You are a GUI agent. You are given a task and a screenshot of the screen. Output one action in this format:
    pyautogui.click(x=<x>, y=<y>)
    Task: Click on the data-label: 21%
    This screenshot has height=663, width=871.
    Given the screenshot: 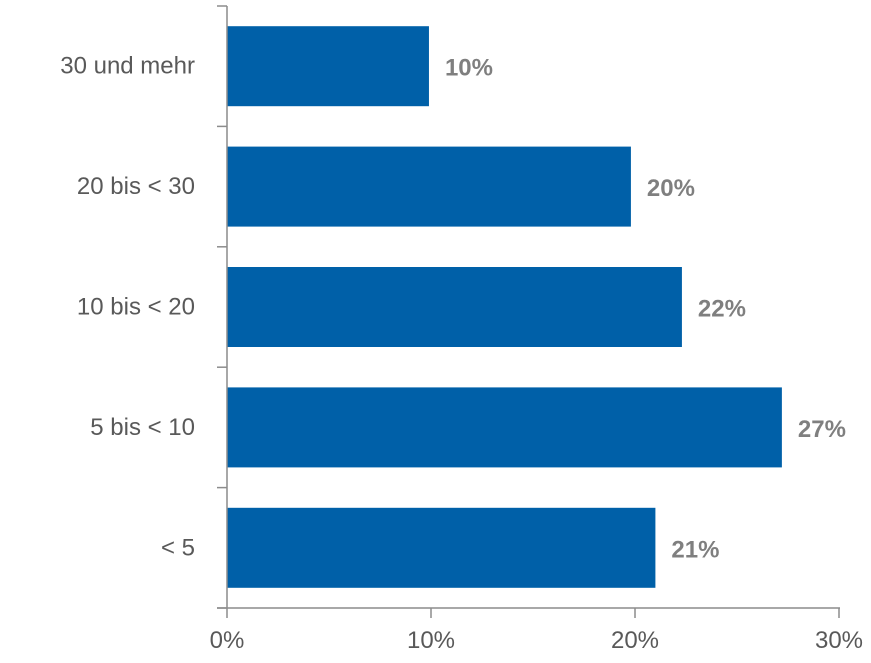 What is the action you would take?
    pyautogui.click(x=695, y=549)
    